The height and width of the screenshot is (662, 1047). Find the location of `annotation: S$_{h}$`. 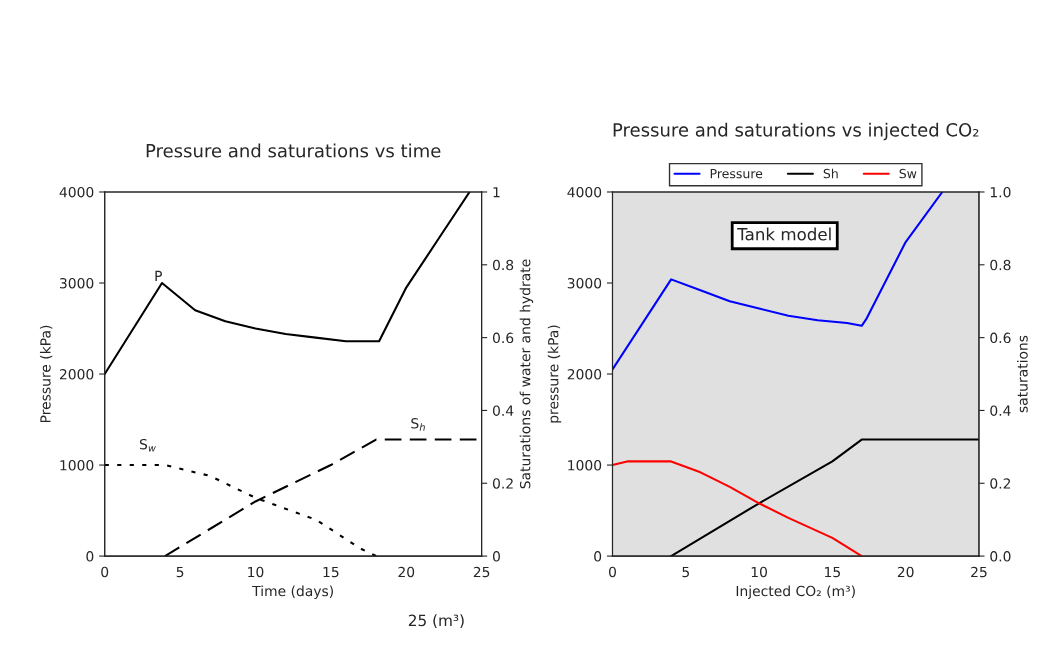

annotation: S$_{h}$ is located at coordinates (418, 424).